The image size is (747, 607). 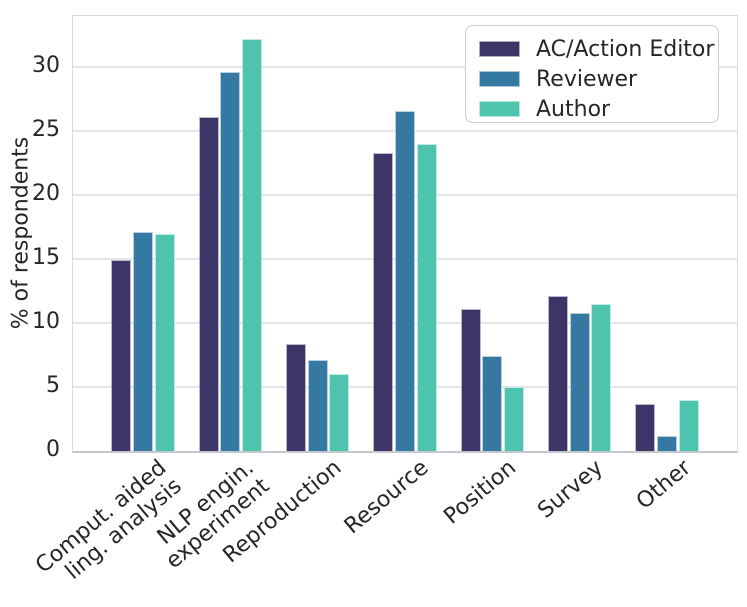 What do you see at coordinates (53, 449) in the screenshot?
I see `y-tick-label-0: 0` at bounding box center [53, 449].